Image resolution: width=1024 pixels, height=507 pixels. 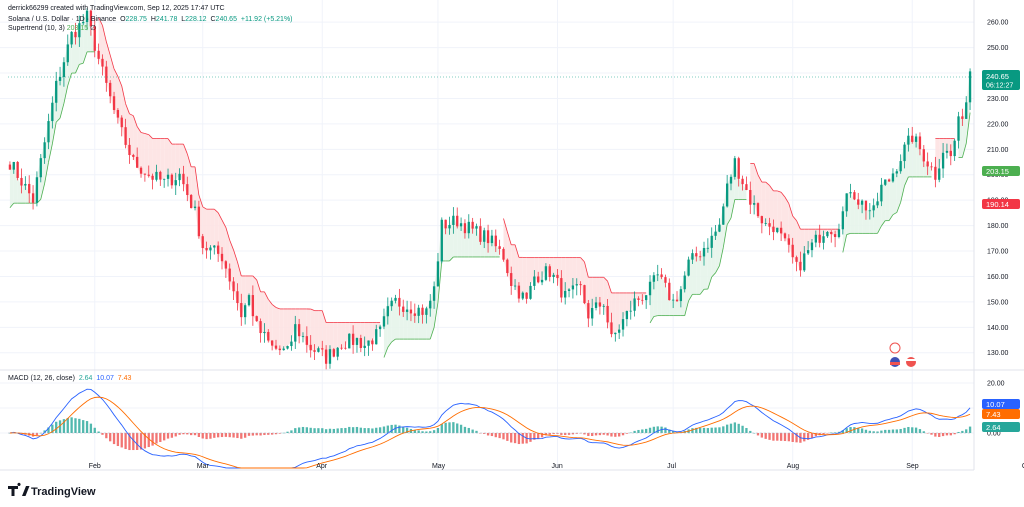 I want to click on time-tick-label: Jul, so click(x=671, y=466).